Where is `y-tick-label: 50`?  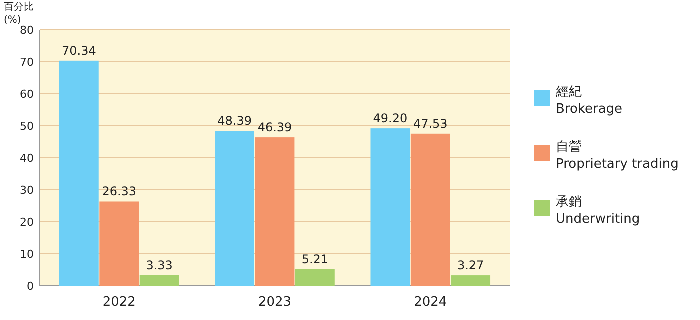
y-tick-label: 50 is located at coordinates (27, 126).